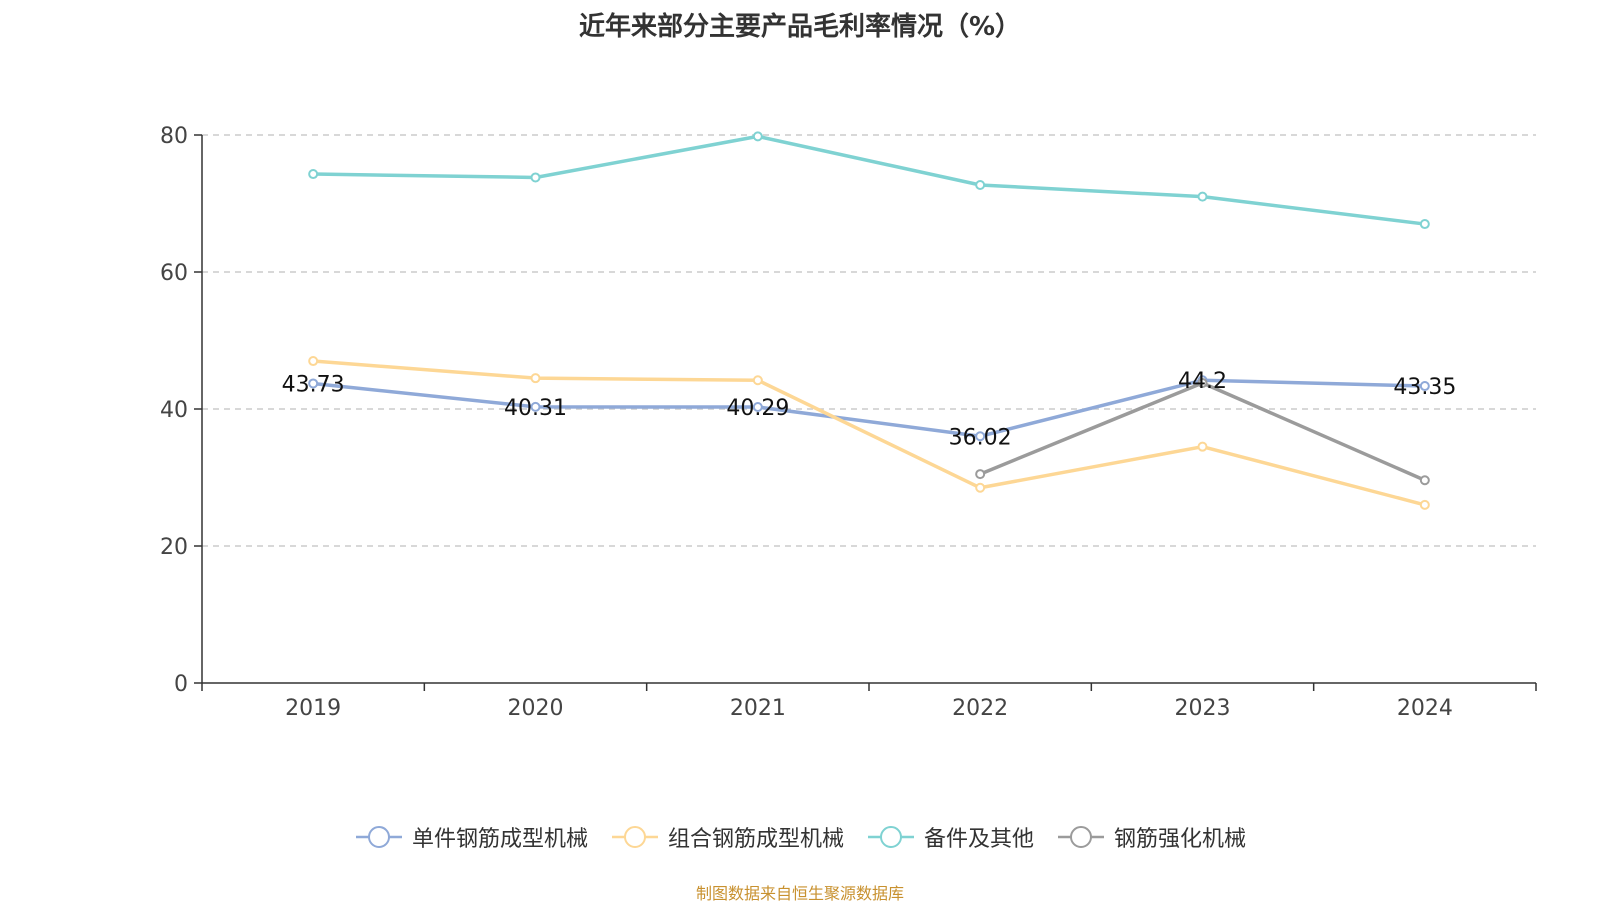 This screenshot has width=1600, height=904. Describe the element at coordinates (800, 27) in the screenshot. I see `chart-title: 近年来部分主要产品毛利率情况（%）` at that location.